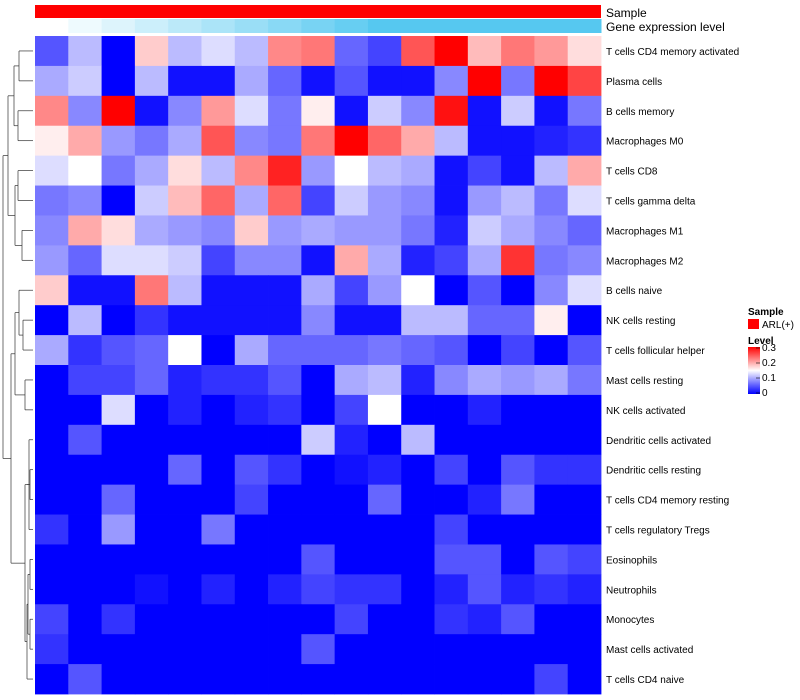 The height and width of the screenshot is (700, 800). I want to click on row-label: Mast cells activated, so click(649, 650).